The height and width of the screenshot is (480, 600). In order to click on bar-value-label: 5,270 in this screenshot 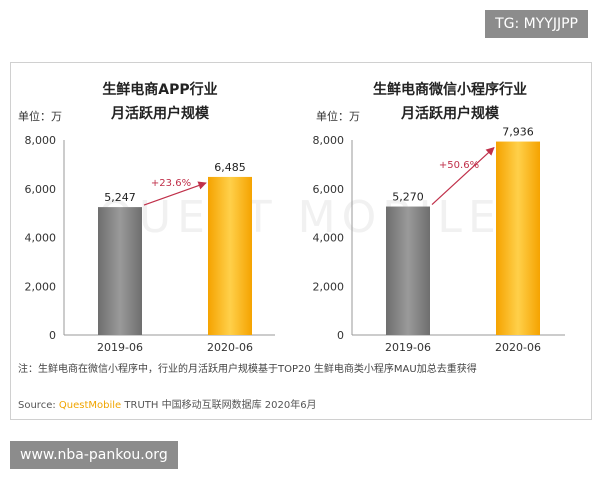, I will do `click(408, 197)`.